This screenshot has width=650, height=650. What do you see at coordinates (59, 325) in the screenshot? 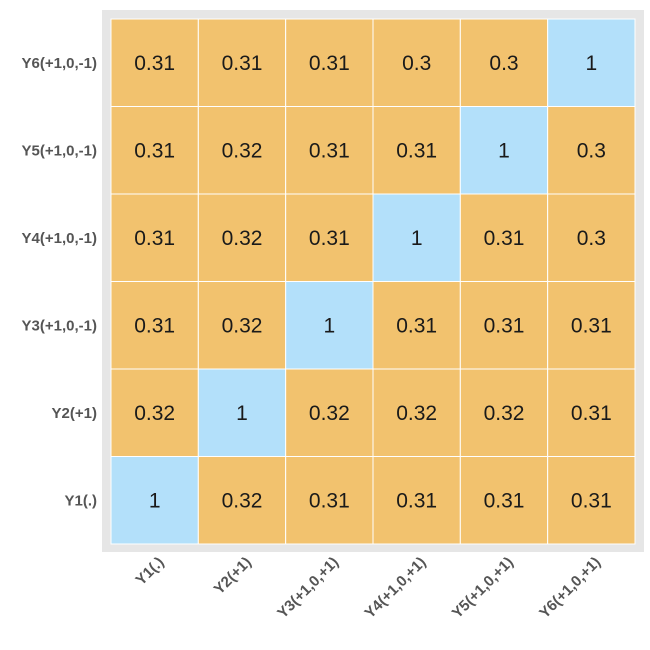
I see `y-tick-label: Y3(+1,0,-1)` at bounding box center [59, 325].